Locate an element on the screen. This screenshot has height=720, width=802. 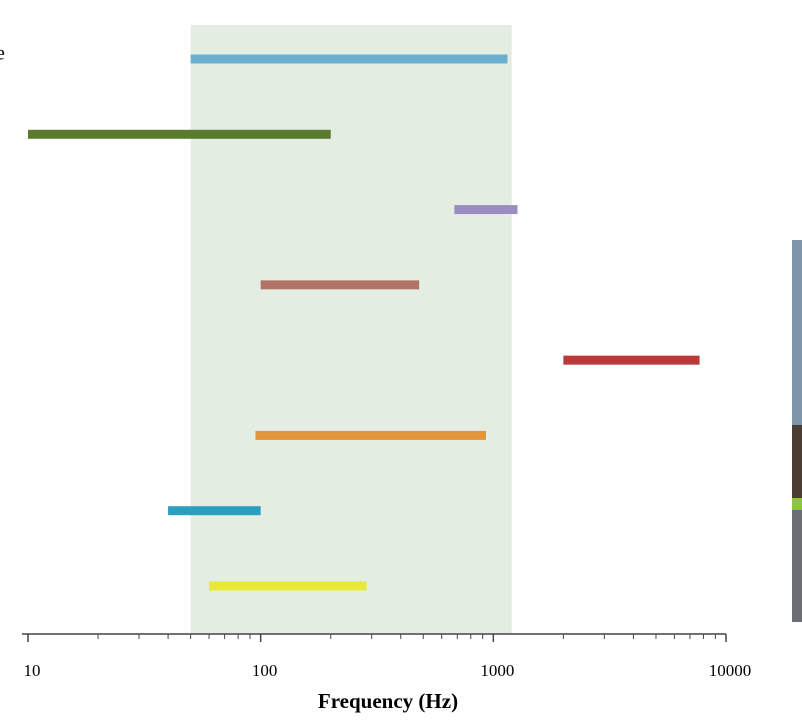
cropped-photo is located at coordinates (797, 431).